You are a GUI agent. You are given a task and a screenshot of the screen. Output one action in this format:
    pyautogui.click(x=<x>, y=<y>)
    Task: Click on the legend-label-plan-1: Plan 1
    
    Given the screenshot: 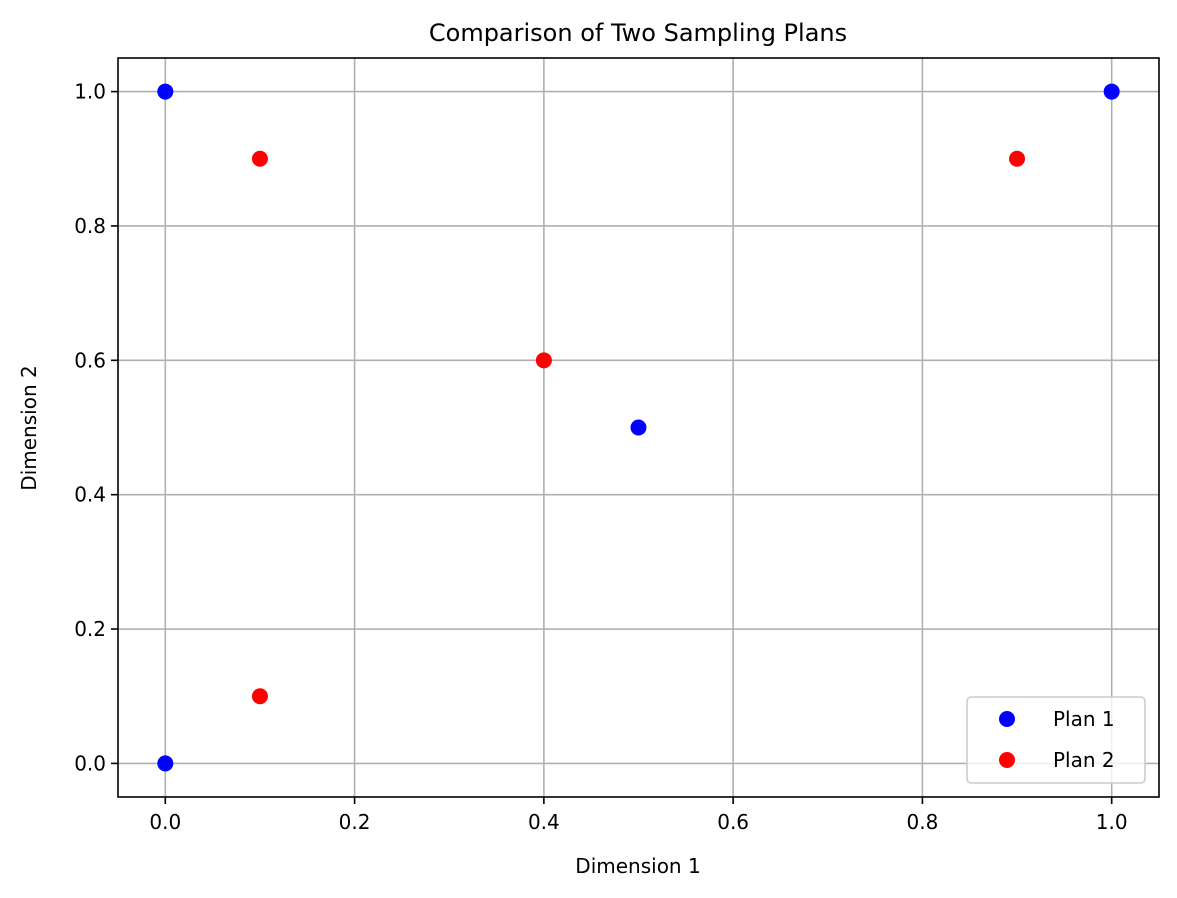 What is the action you would take?
    pyautogui.click(x=1084, y=719)
    